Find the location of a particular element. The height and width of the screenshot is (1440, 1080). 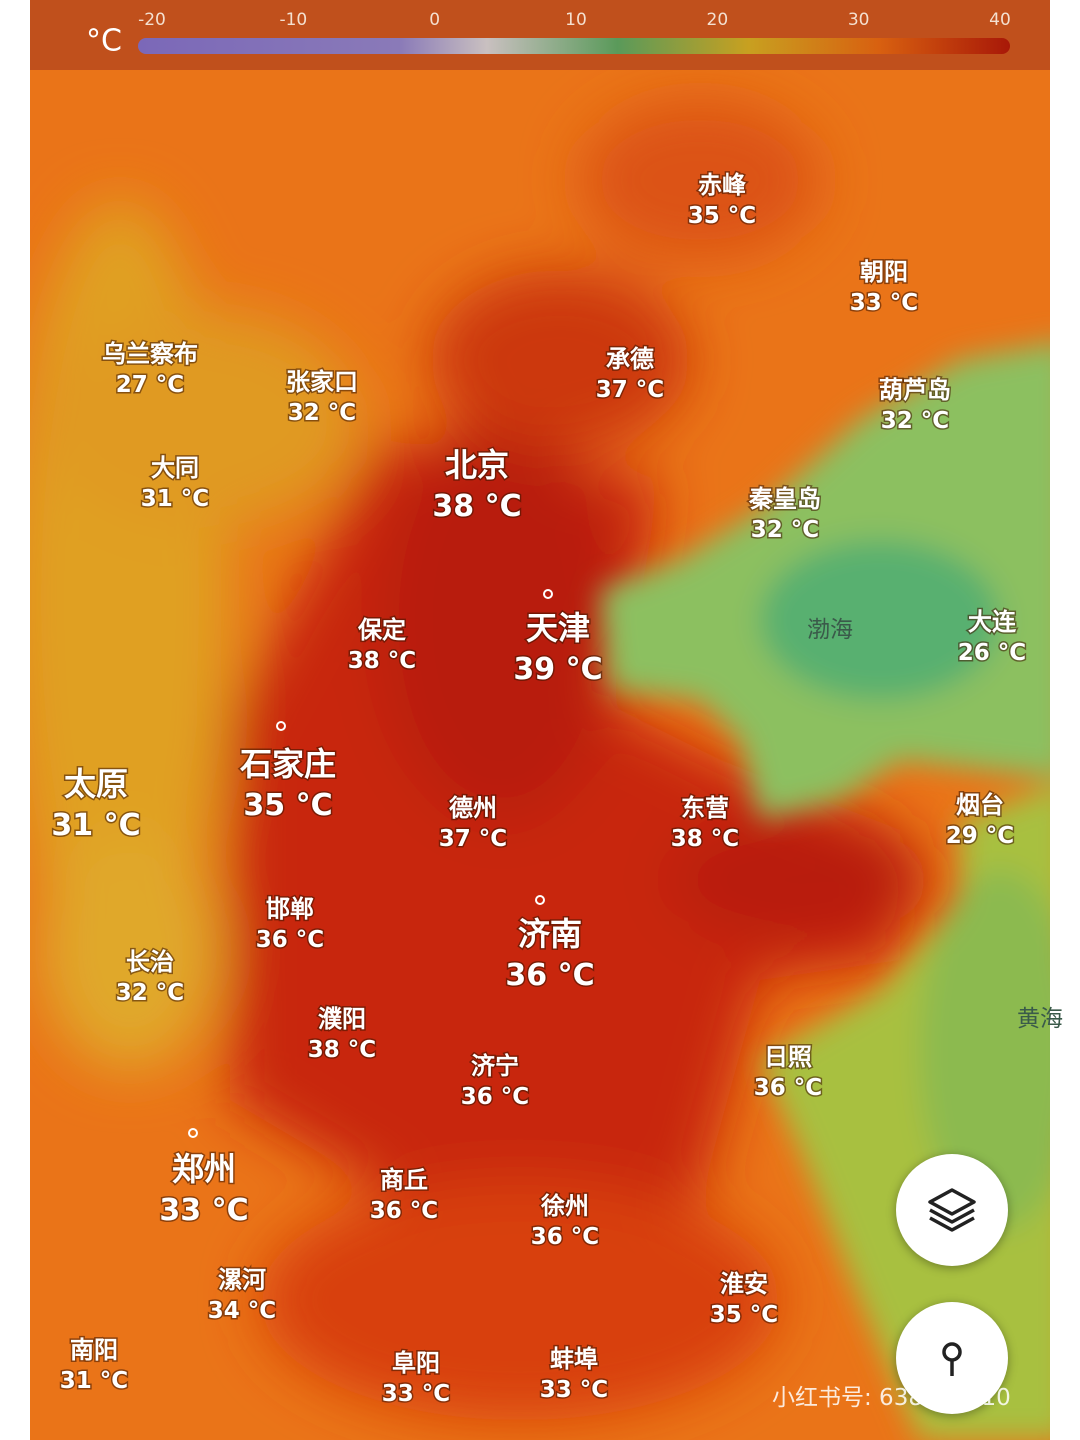

city-name: 德州 is located at coordinates (473, 808).